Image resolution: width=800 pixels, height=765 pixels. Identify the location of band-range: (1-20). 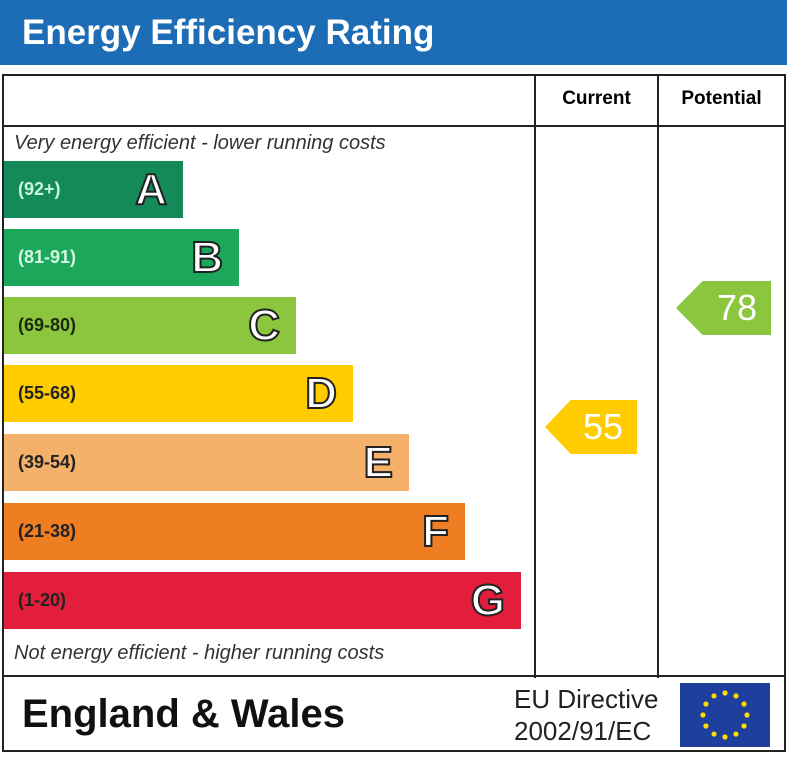
(42, 600).